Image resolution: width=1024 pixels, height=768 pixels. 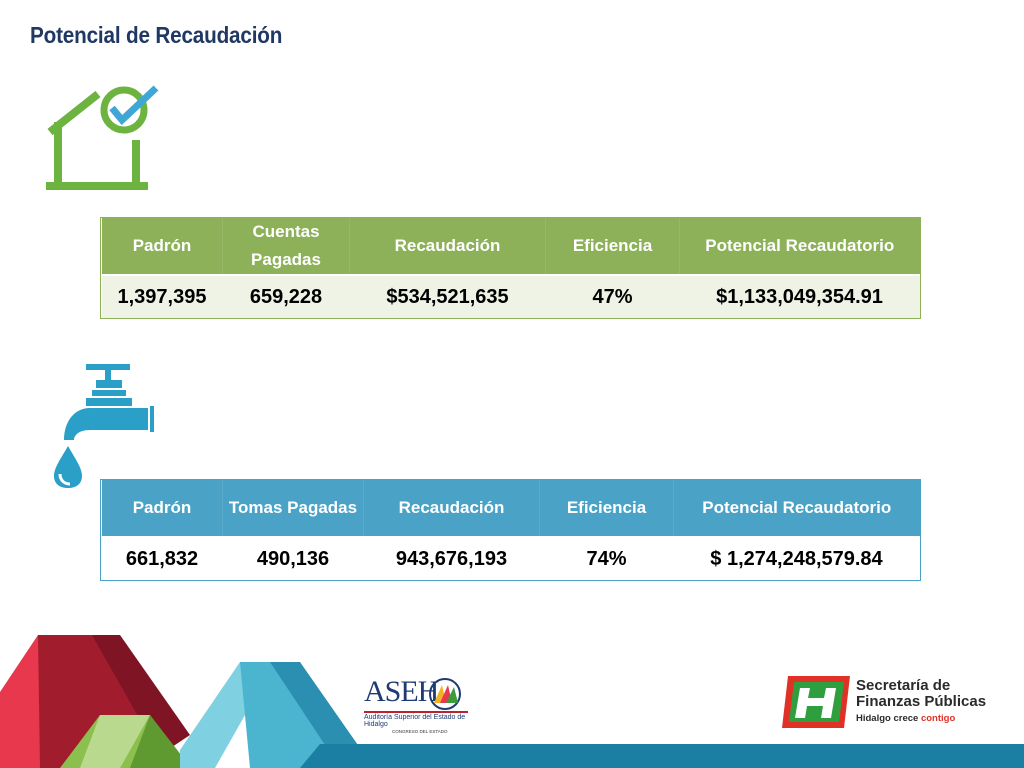 What do you see at coordinates (156, 35) in the screenshot?
I see `page-title: Potencial de Recaudación` at bounding box center [156, 35].